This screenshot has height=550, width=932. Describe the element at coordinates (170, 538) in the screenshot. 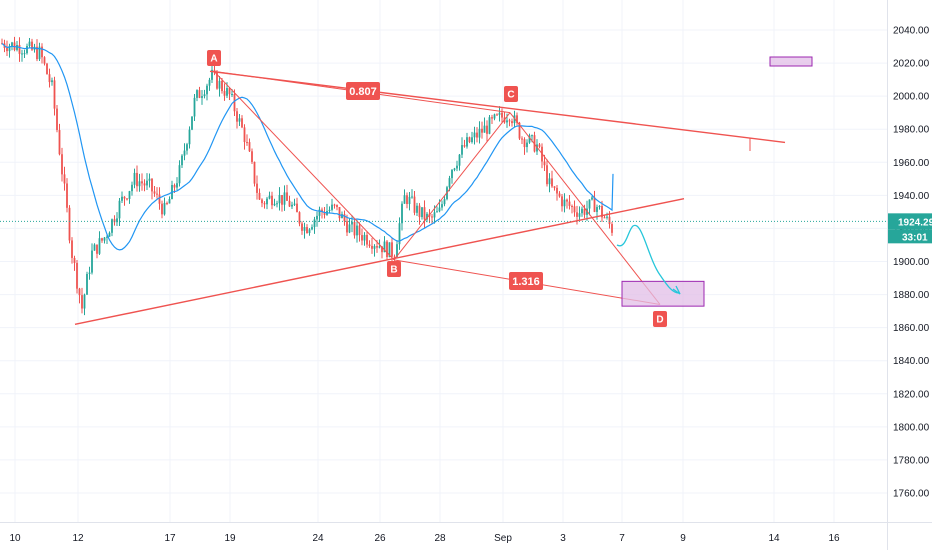

I see `time-tick-label: 17` at that location.